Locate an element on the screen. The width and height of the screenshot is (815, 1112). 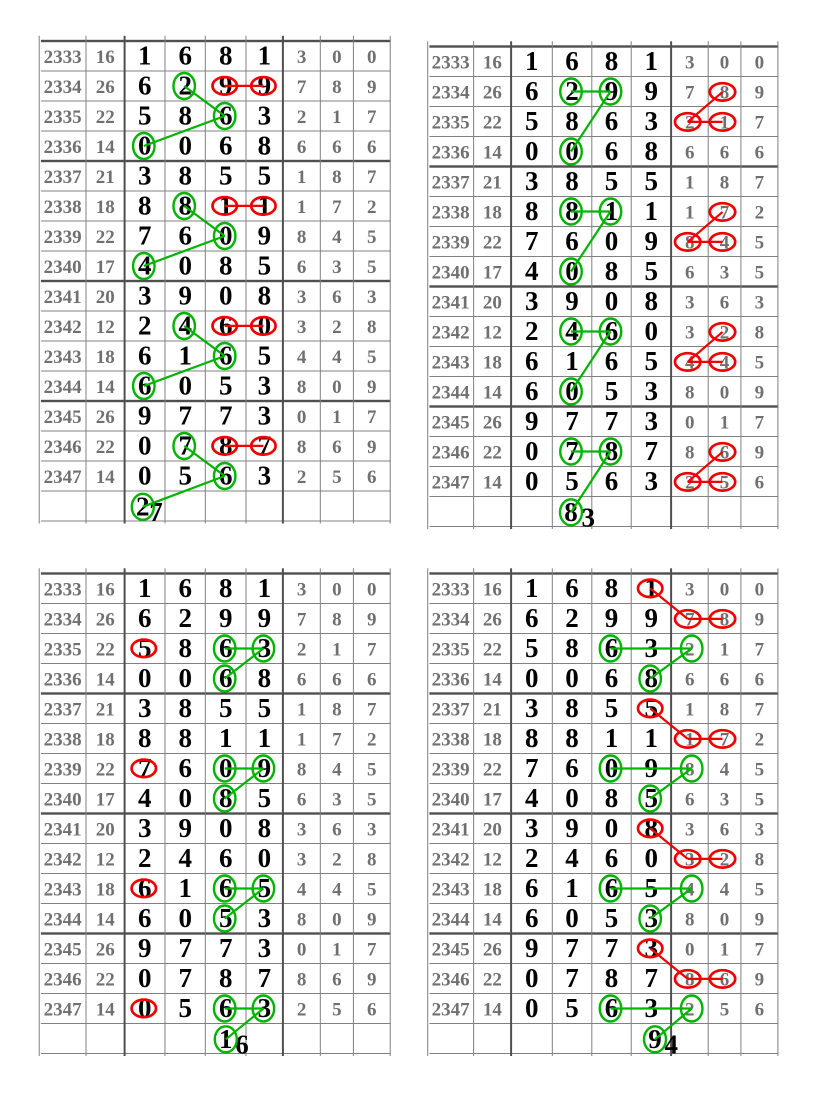
svg-text: 21 is located at coordinates (105, 710).